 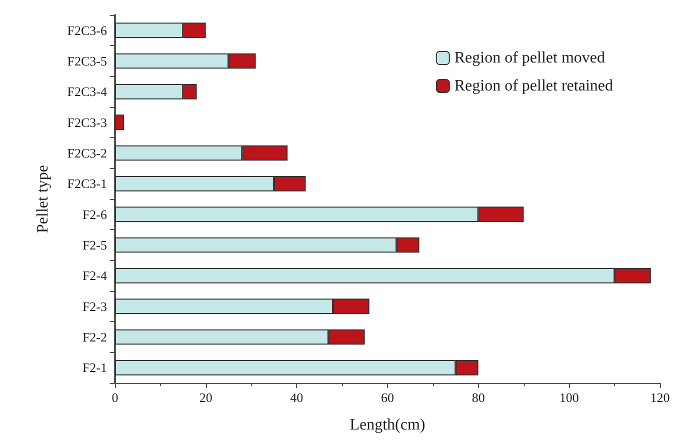 What do you see at coordinates (87, 61) in the screenshot?
I see `y-tick-label: F2C3-5` at bounding box center [87, 61].